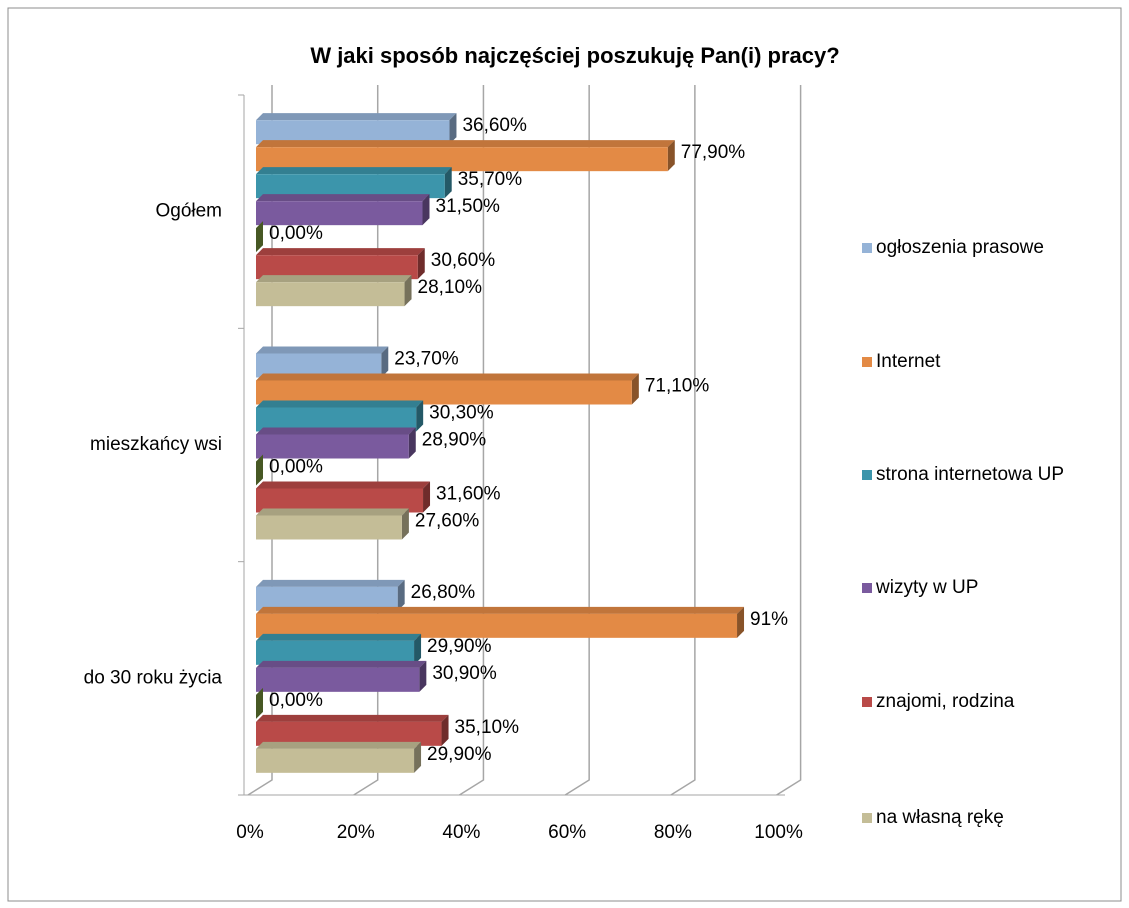 The height and width of the screenshot is (908, 1129). What do you see at coordinates (987, 362) in the screenshot?
I see `legend-item: Internet` at bounding box center [987, 362].